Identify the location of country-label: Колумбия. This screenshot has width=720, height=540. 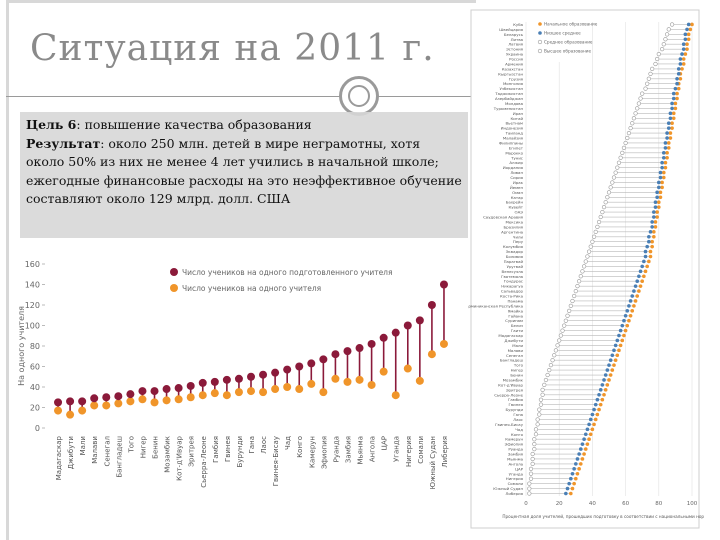
(513, 246).